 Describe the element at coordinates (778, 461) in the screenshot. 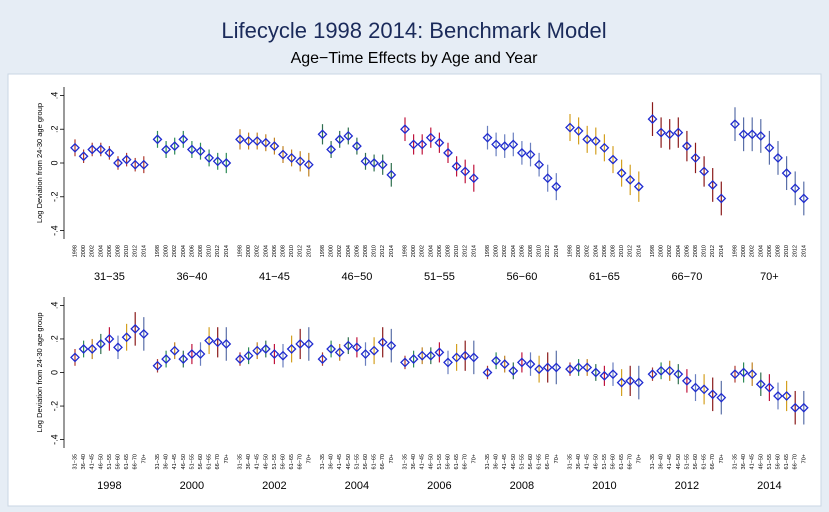

I see `x-tick-label: 56−60` at that location.